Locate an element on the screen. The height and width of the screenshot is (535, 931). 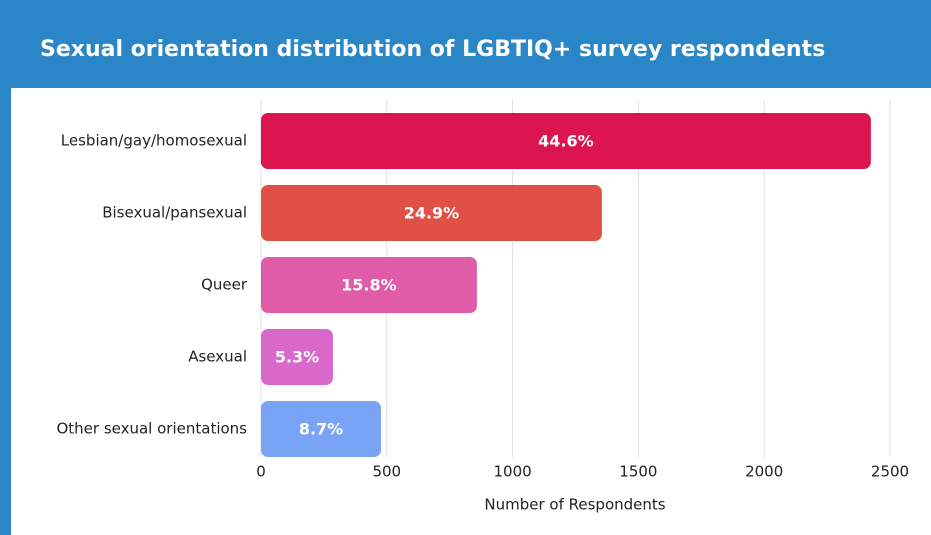
y-tick-label: Queer is located at coordinates (224, 285).